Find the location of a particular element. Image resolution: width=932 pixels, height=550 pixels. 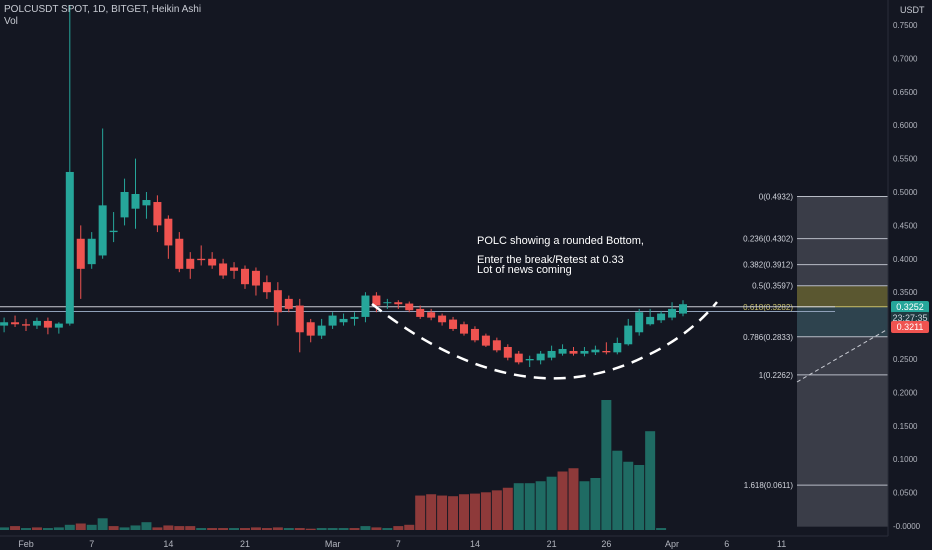

fib-zone-highlight is located at coordinates (842, 296).